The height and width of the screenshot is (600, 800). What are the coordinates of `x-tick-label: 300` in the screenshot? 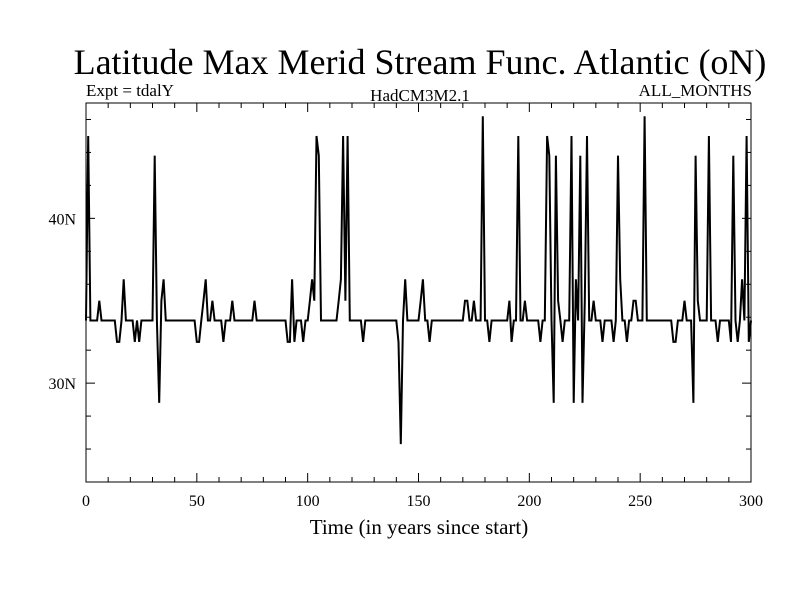 It's located at (751, 501).